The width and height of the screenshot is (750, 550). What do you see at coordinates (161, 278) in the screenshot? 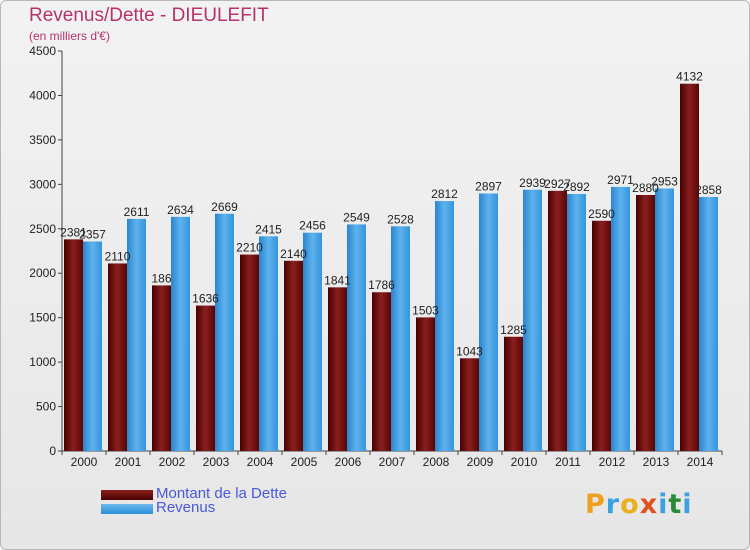
I see `data-label: 186` at bounding box center [161, 278].